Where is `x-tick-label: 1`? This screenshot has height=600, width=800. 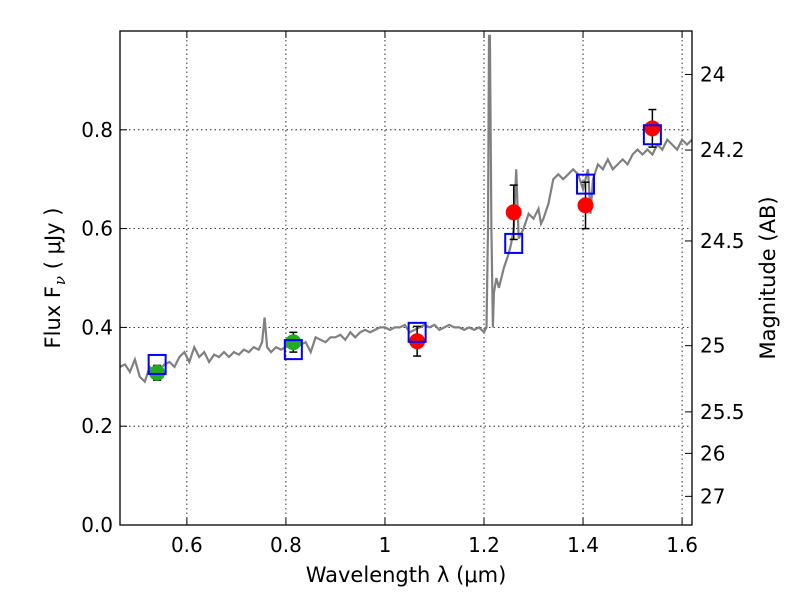
x-tick-label: 1 is located at coordinates (385, 545).